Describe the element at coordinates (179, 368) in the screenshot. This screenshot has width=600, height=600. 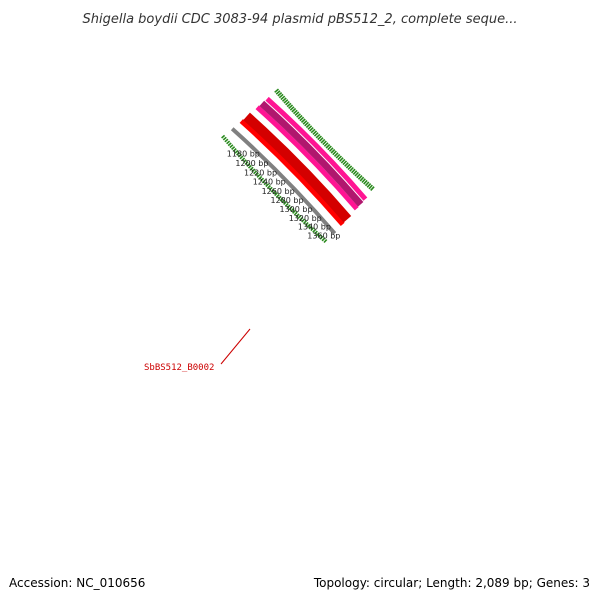
I see `gene-label: SbBS512_B0002` at that location.